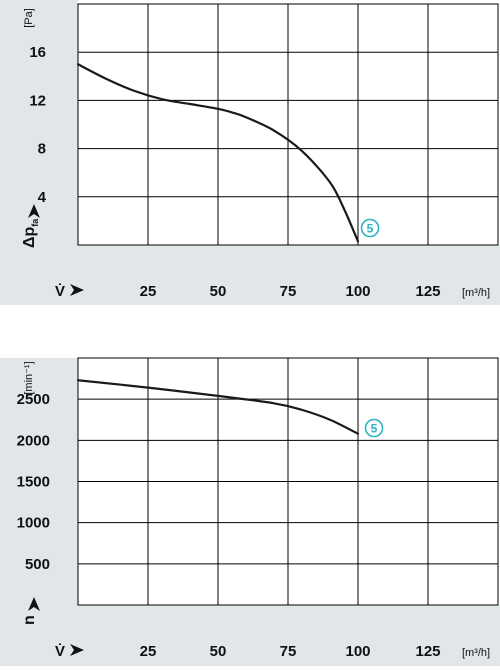 This screenshot has width=500, height=671. Describe the element at coordinates (42, 149) in the screenshot. I see `y-tick-label: 8` at that location.